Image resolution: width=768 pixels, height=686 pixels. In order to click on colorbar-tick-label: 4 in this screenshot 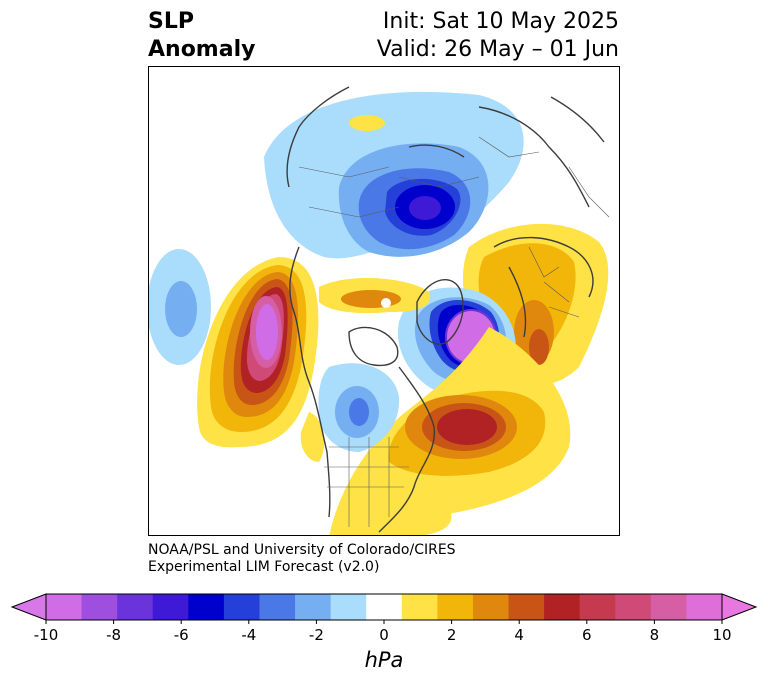, I will do `click(519, 635)`.